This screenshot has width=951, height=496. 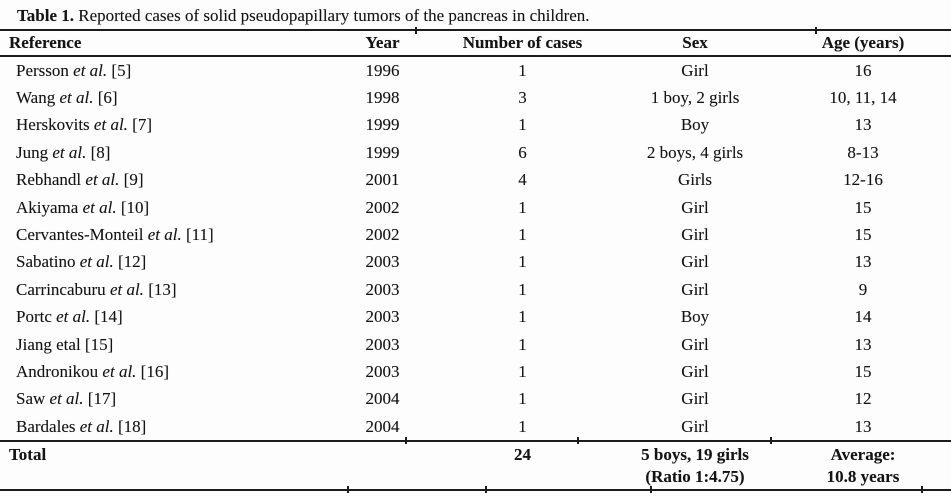 I want to click on cell-reference: Herskovits et al. [7], so click(x=167, y=125).